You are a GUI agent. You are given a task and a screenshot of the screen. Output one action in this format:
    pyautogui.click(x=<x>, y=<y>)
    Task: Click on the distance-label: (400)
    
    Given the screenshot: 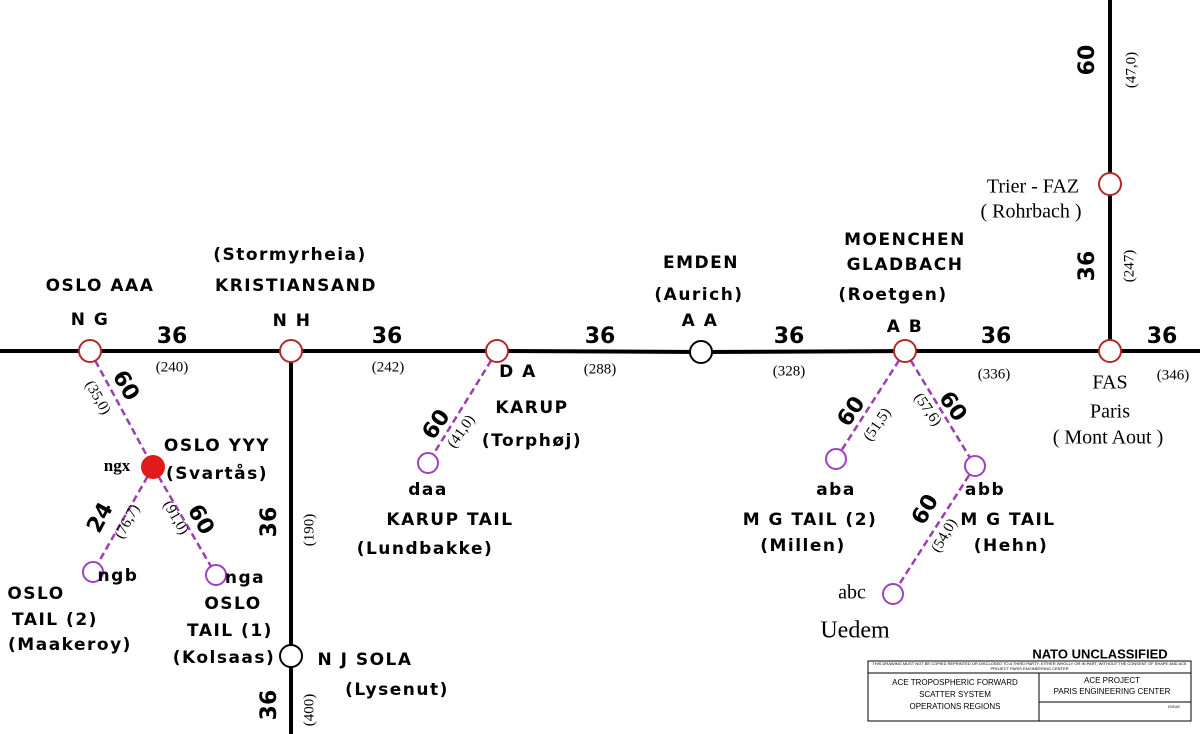 What is the action you would take?
    pyautogui.click(x=309, y=710)
    